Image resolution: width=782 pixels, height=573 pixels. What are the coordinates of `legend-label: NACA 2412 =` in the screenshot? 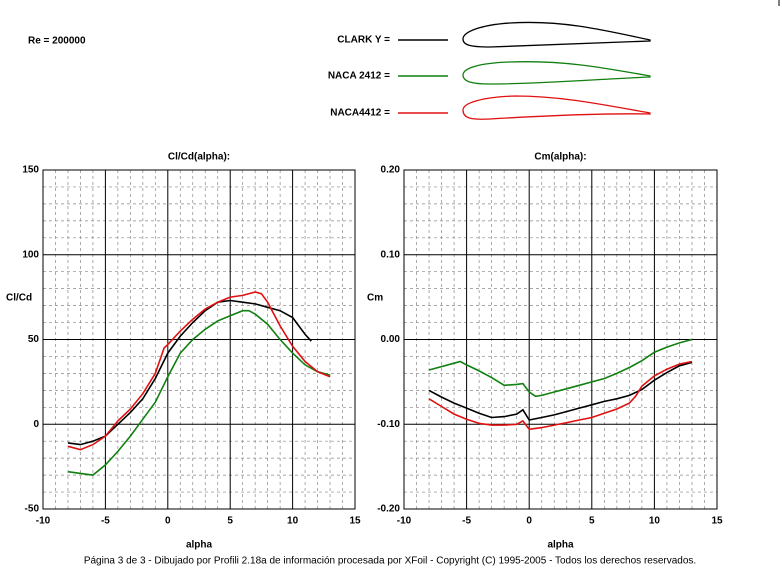 It's located at (359, 76).